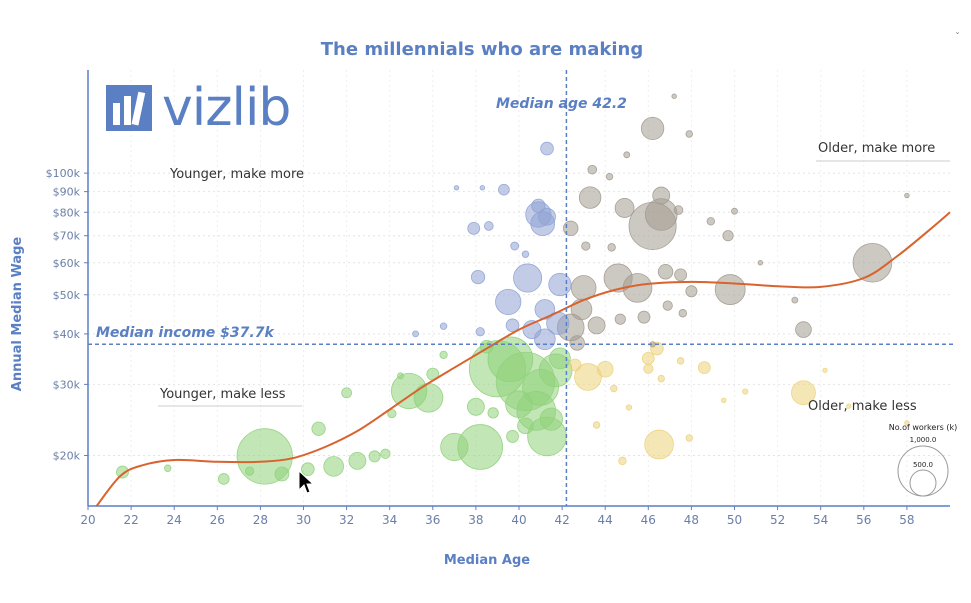 This screenshot has width=971, height=603. I want to click on size-legend-label-small: 500.0, so click(923, 465).